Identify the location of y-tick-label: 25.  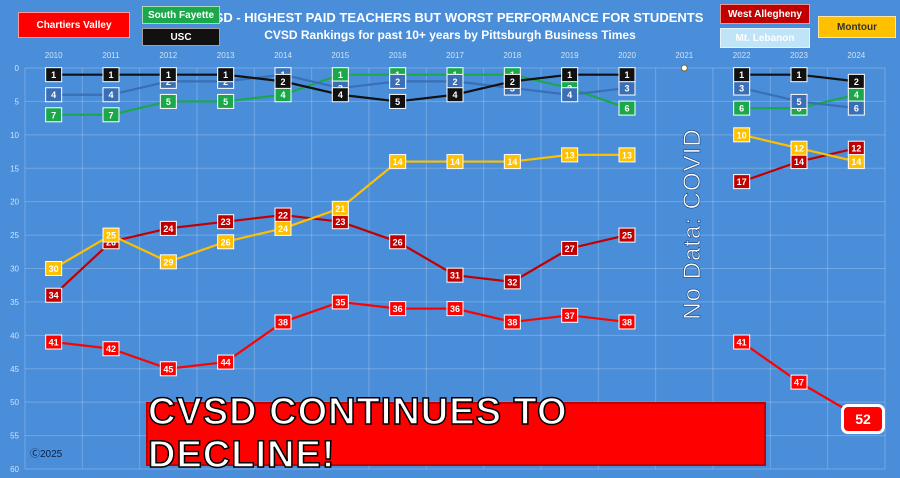
(14, 235).